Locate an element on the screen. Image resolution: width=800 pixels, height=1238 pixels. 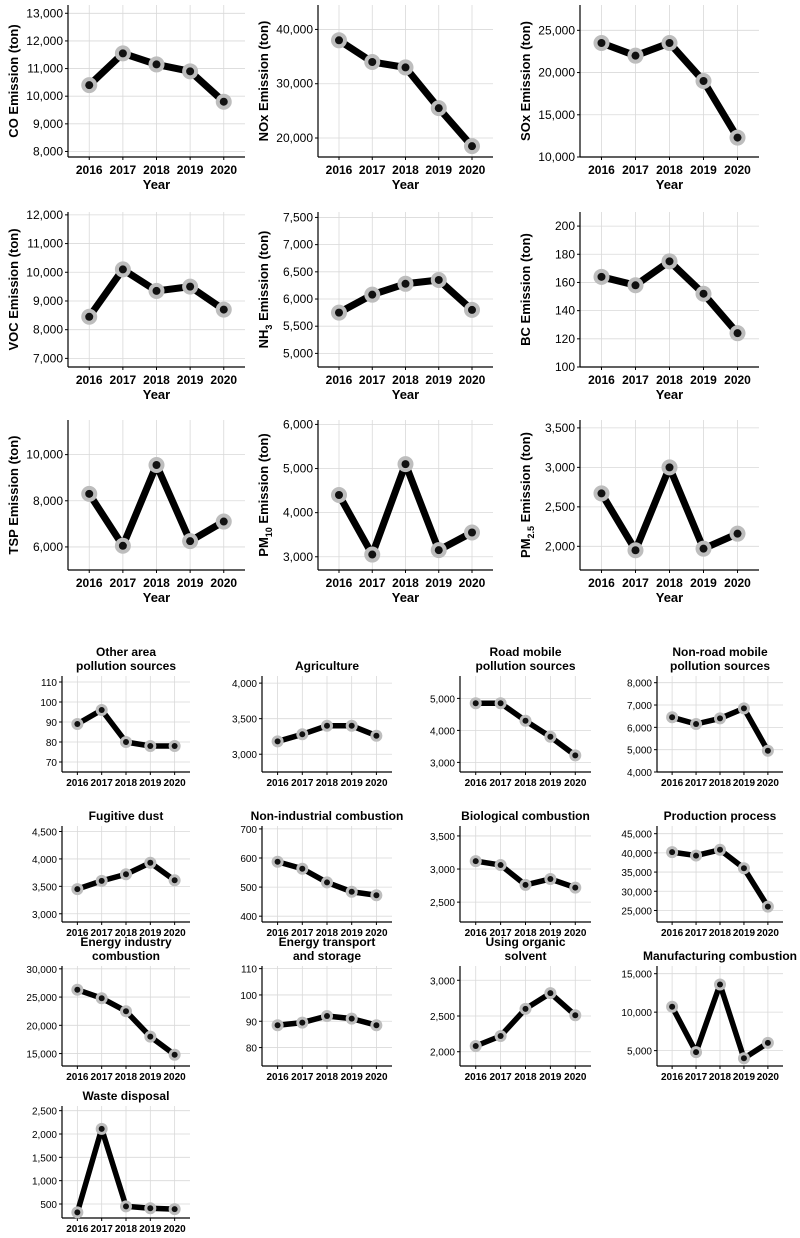
y-tick-label: 700 is located at coordinates (248, 830).